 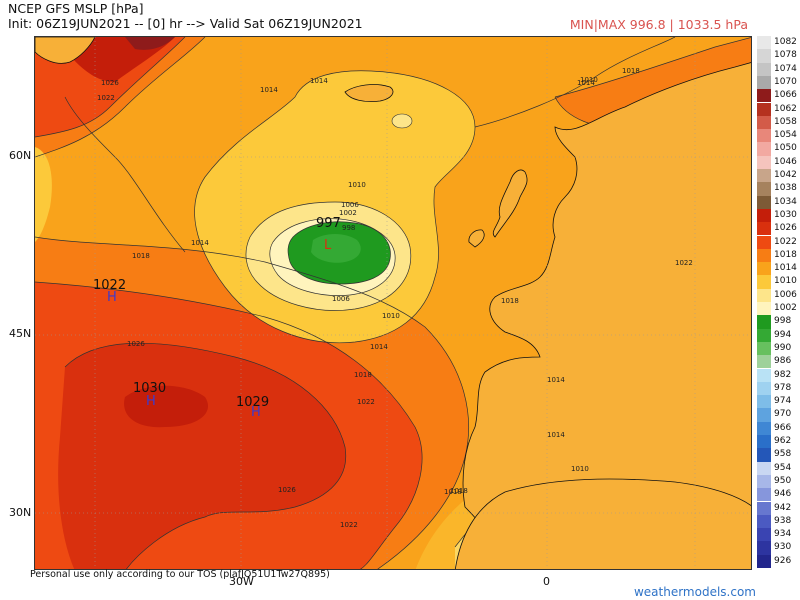 I want to click on legend-level: 1042, so click(x=777, y=176).